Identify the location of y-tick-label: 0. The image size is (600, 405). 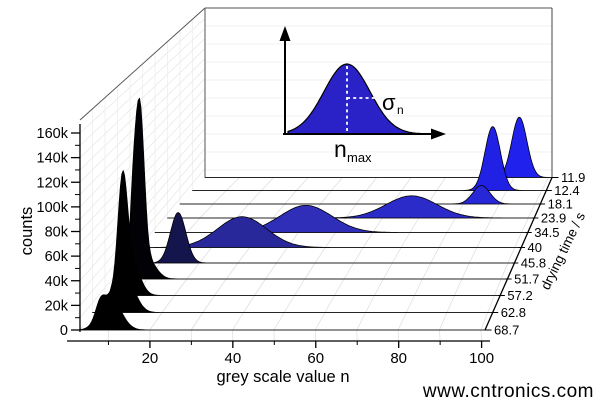
(64, 331).